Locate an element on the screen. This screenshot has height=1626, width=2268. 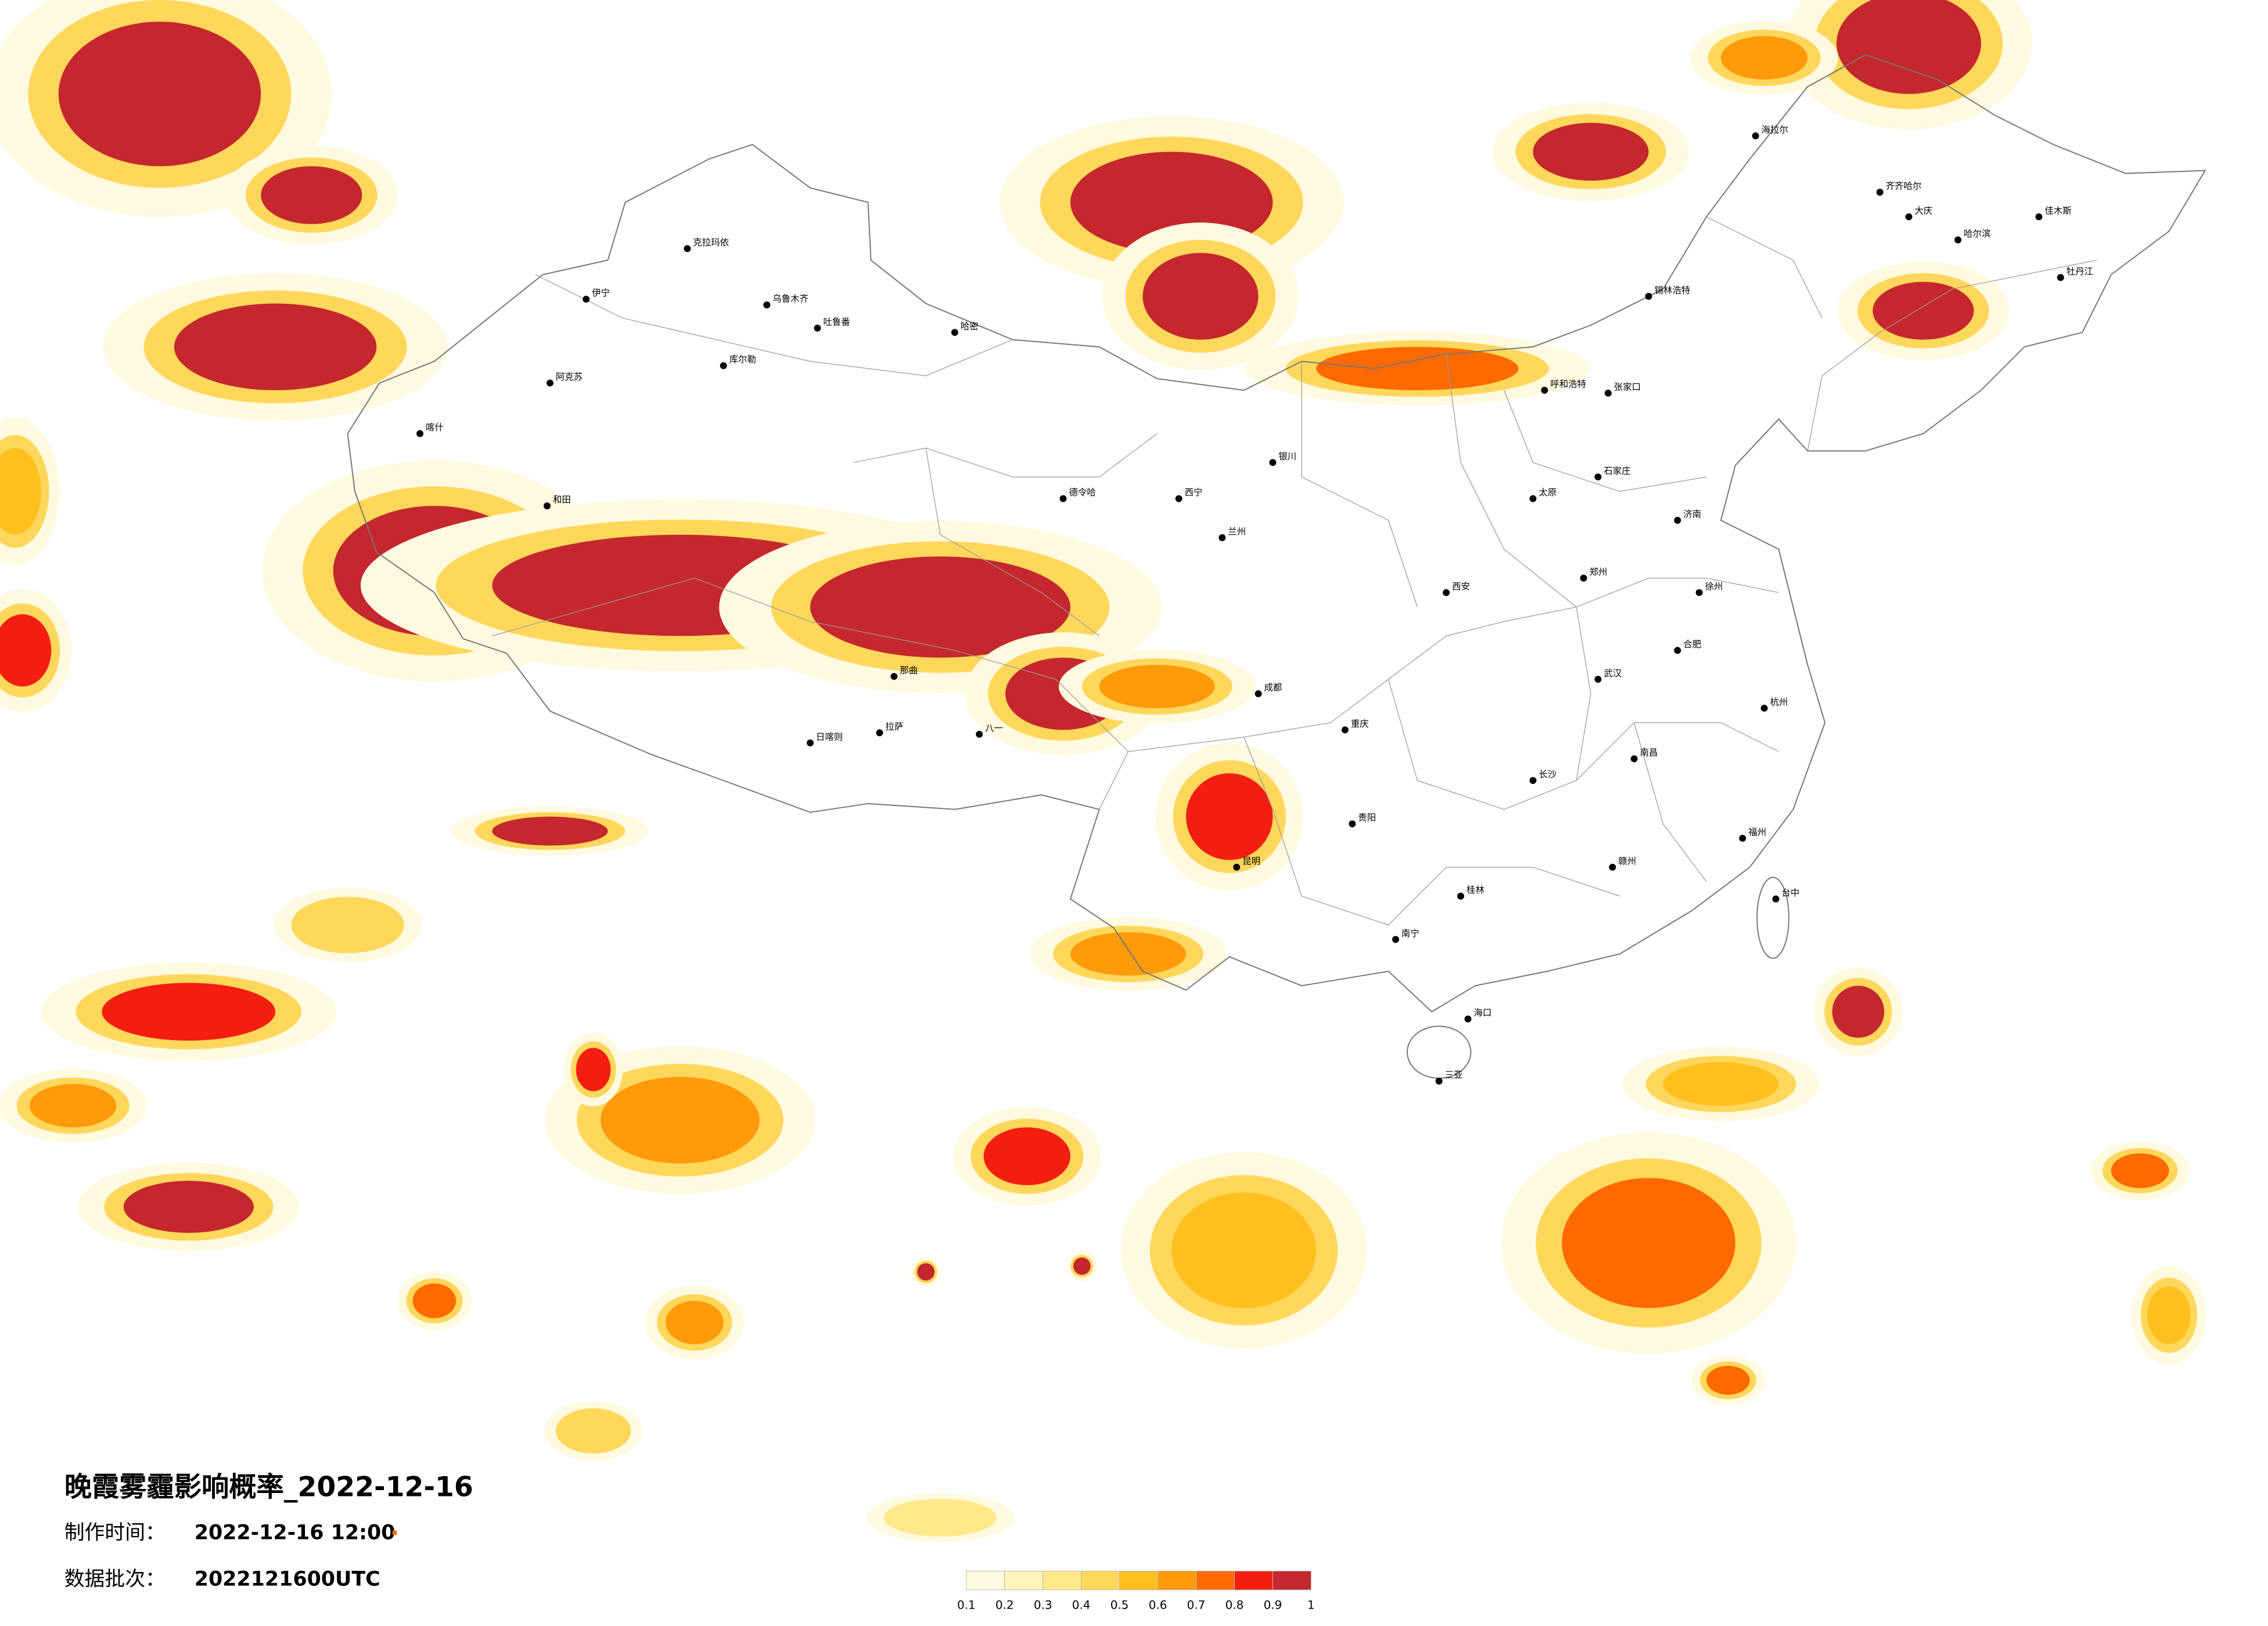
city-label: 武汉 is located at coordinates (1613, 673).